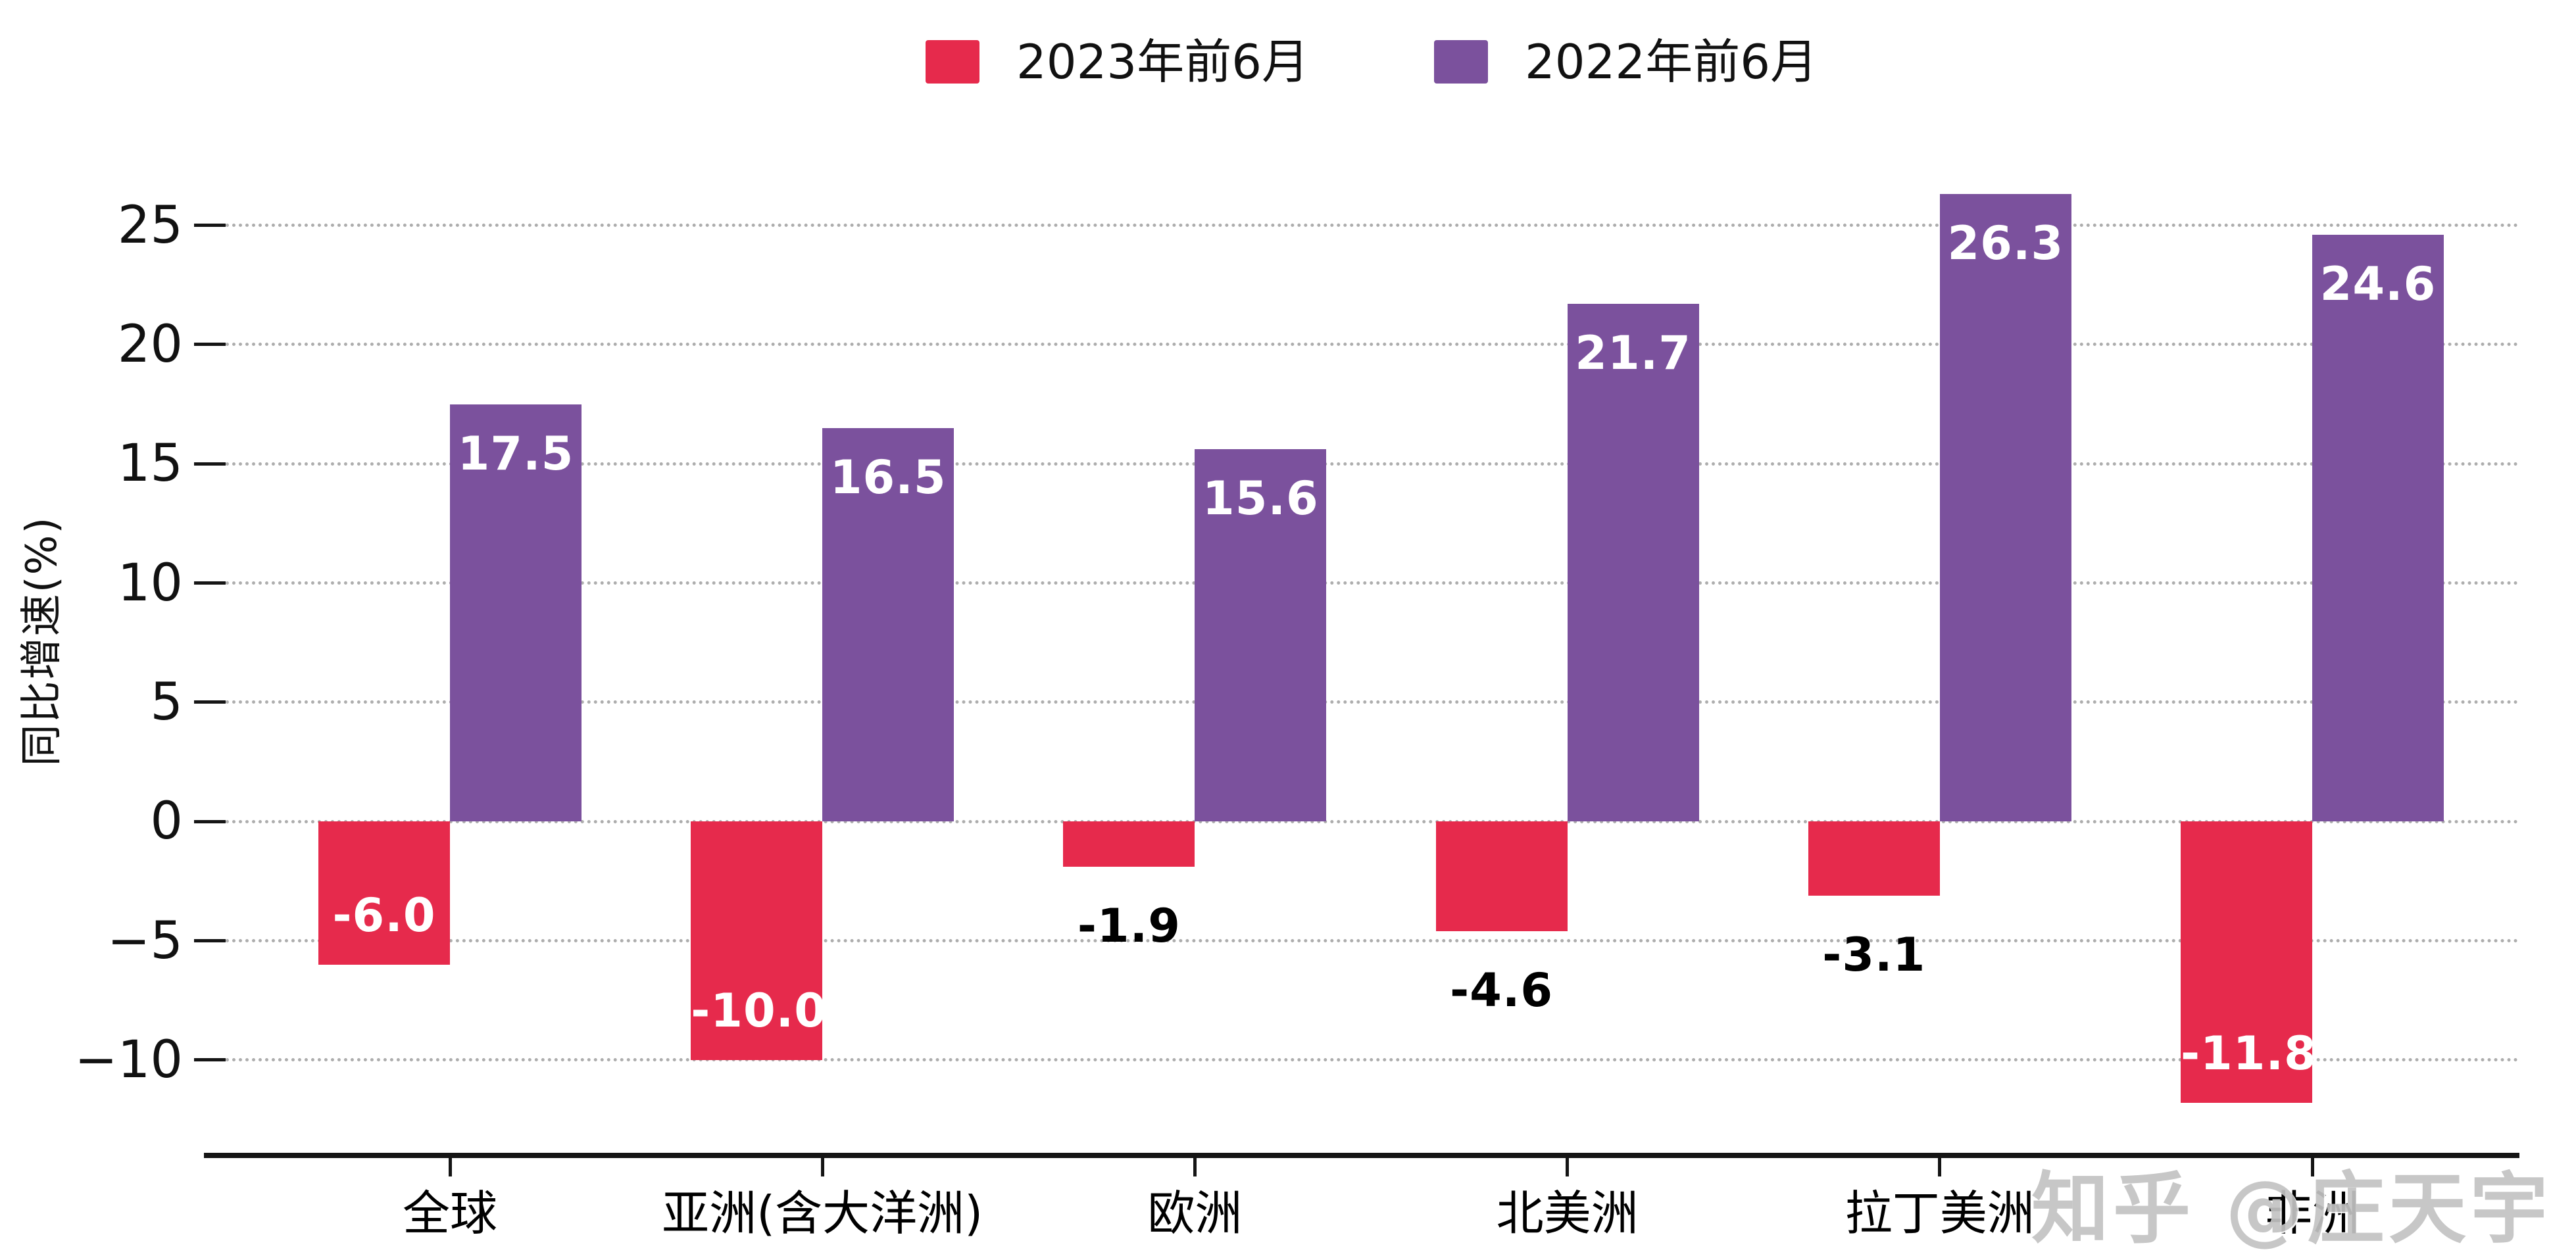 The width and height of the screenshot is (2576, 1260). I want to click on legend-item-2023: 2023年前6月, so click(1117, 61).